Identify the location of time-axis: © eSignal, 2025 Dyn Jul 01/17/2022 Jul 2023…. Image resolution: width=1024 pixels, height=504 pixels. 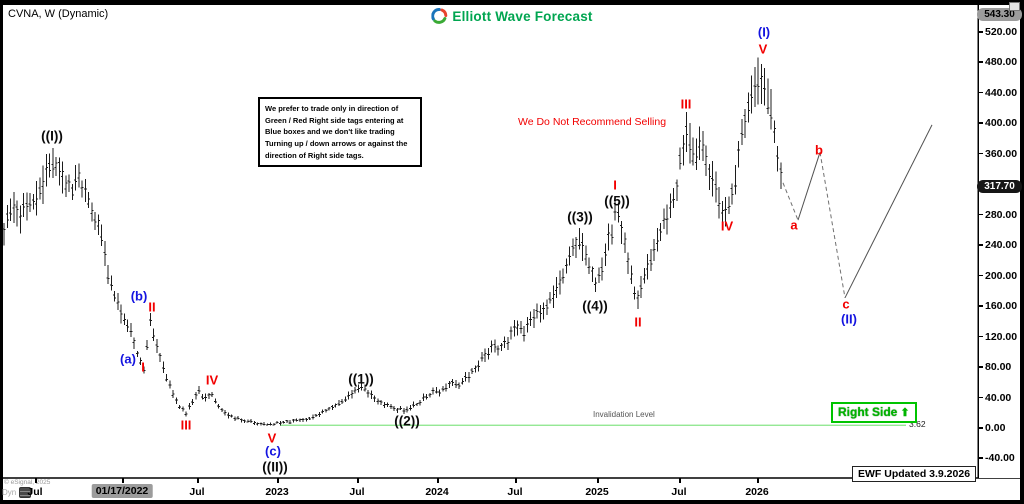
(510, 489).